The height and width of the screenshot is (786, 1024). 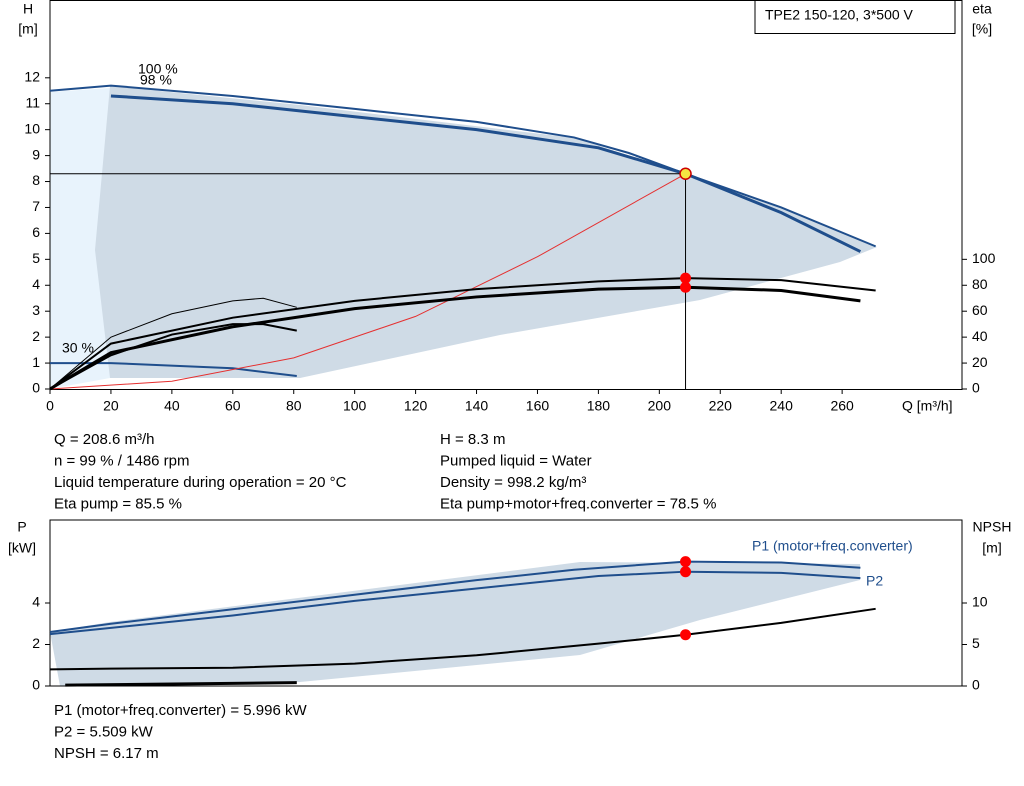 What do you see at coordinates (982, 9) in the screenshot?
I see `y2-label: eta` at bounding box center [982, 9].